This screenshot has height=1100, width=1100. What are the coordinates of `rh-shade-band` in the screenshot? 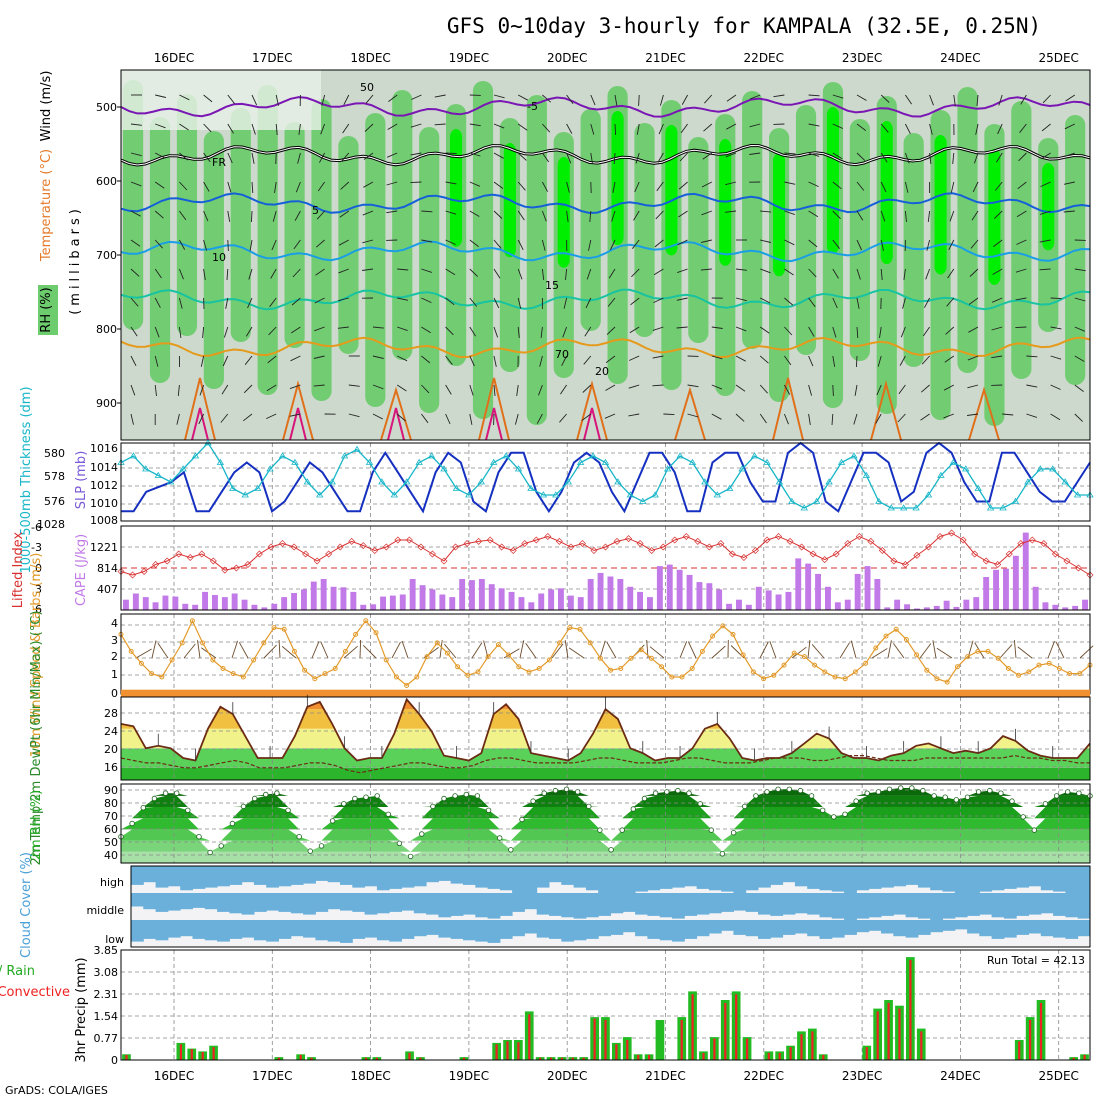 It's located at (605, 857).